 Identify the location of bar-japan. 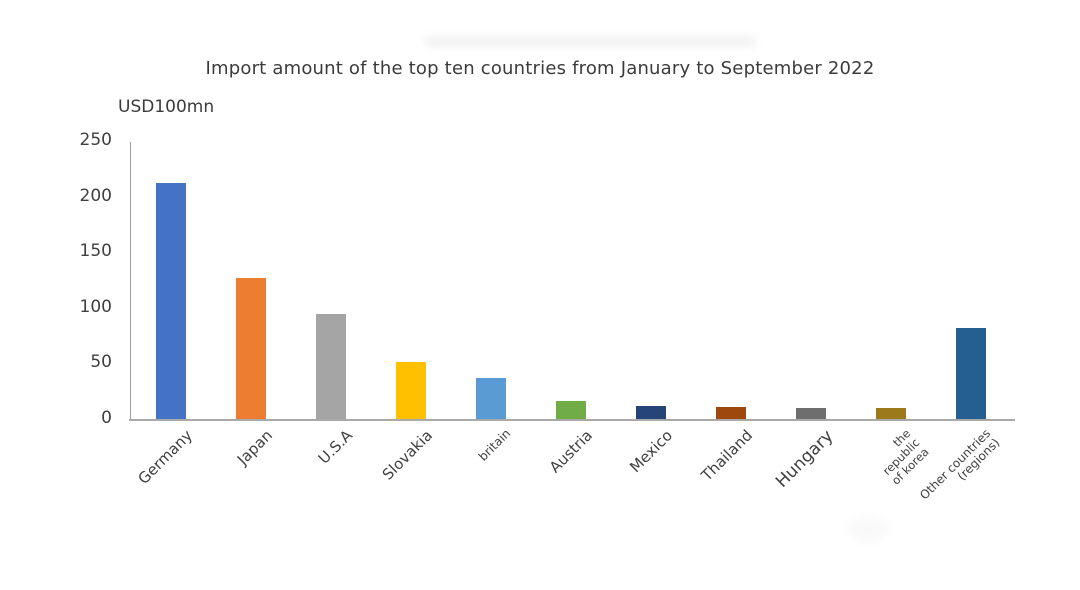
(251, 349).